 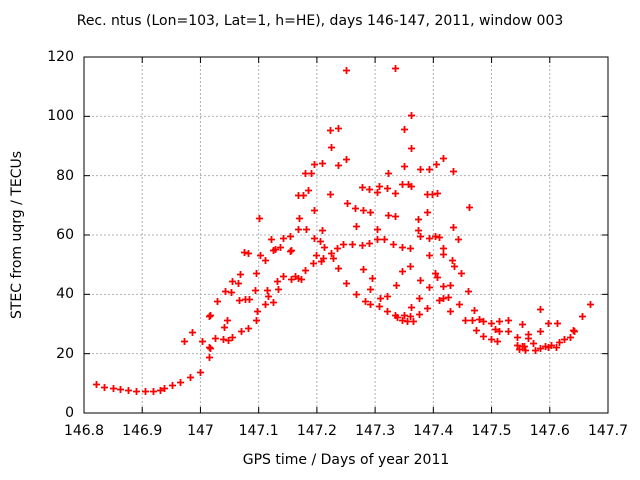 I want to click on x-tick-label: 147.7, so click(x=608, y=431).